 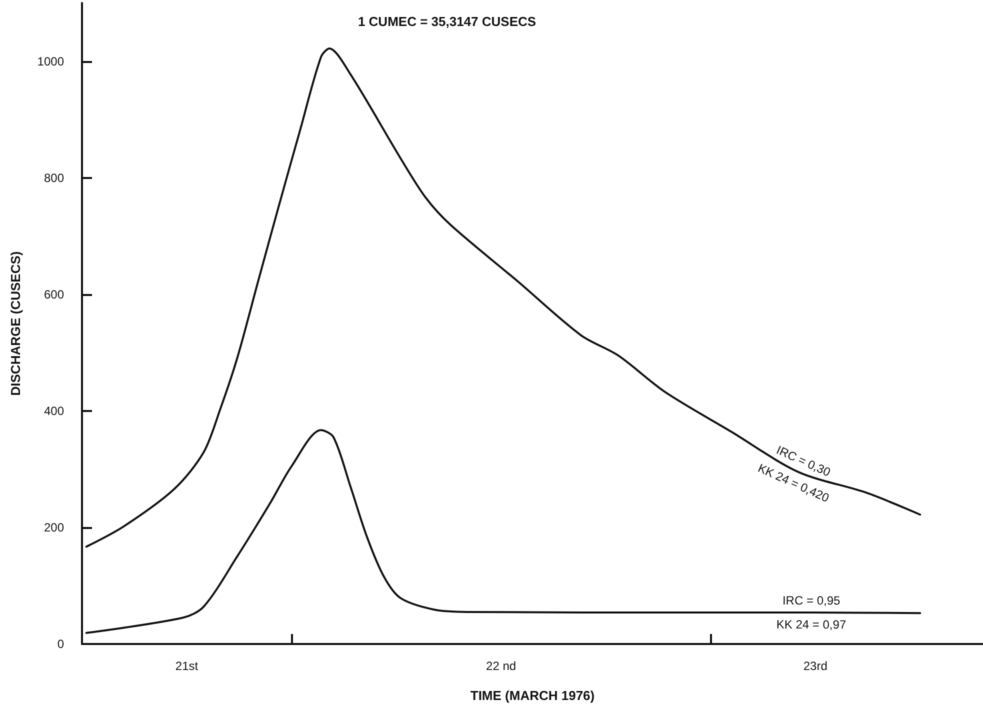 What do you see at coordinates (187, 666) in the screenshot?
I see `x-tick-label: 21st` at bounding box center [187, 666].